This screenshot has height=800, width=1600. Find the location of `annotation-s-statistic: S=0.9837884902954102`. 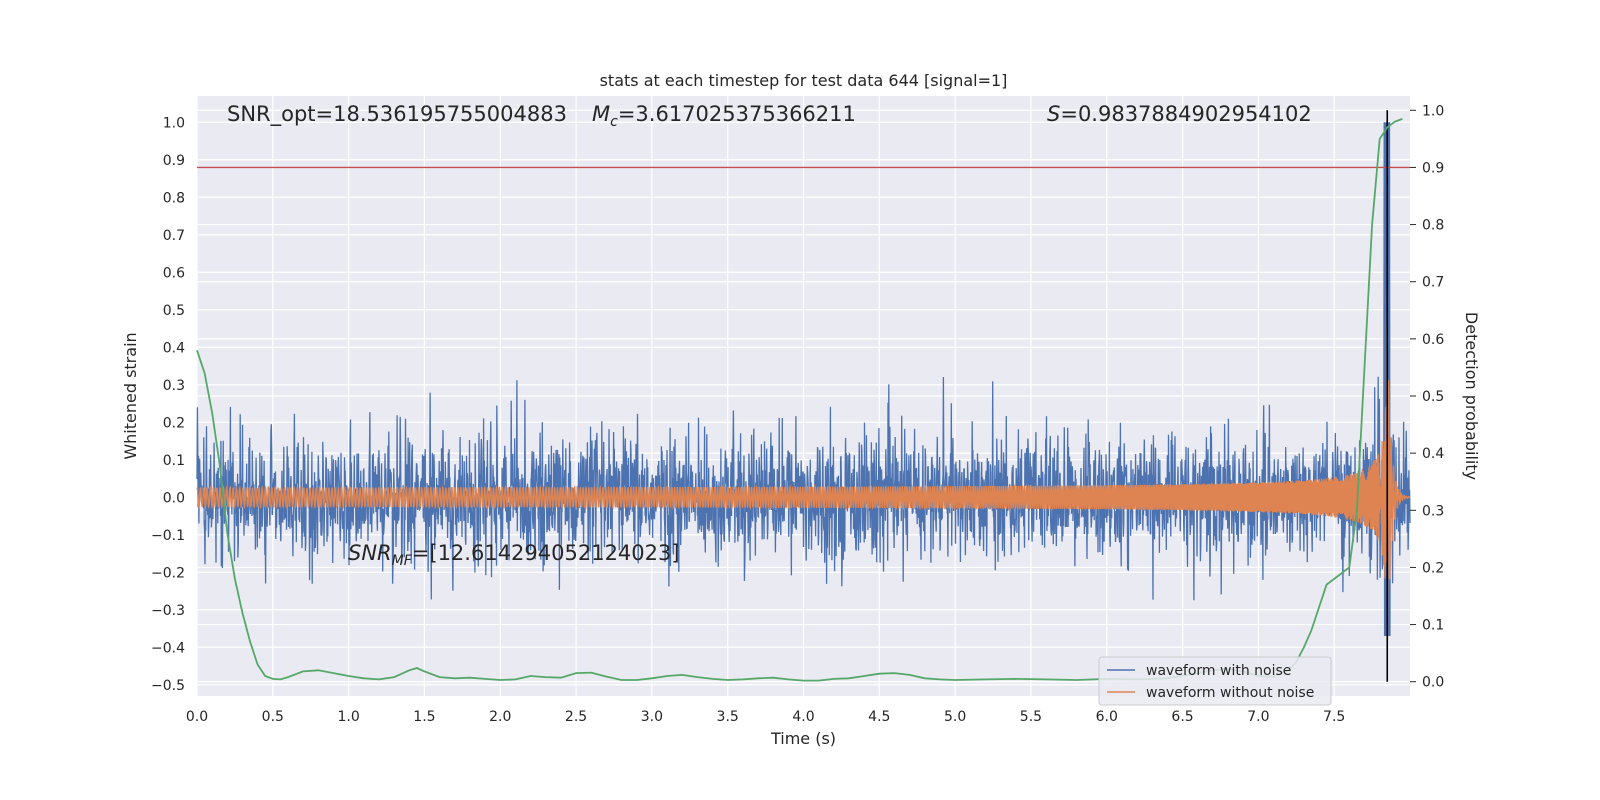

annotation-s-statistic: S=0.9837884902954102 is located at coordinates (1179, 114).